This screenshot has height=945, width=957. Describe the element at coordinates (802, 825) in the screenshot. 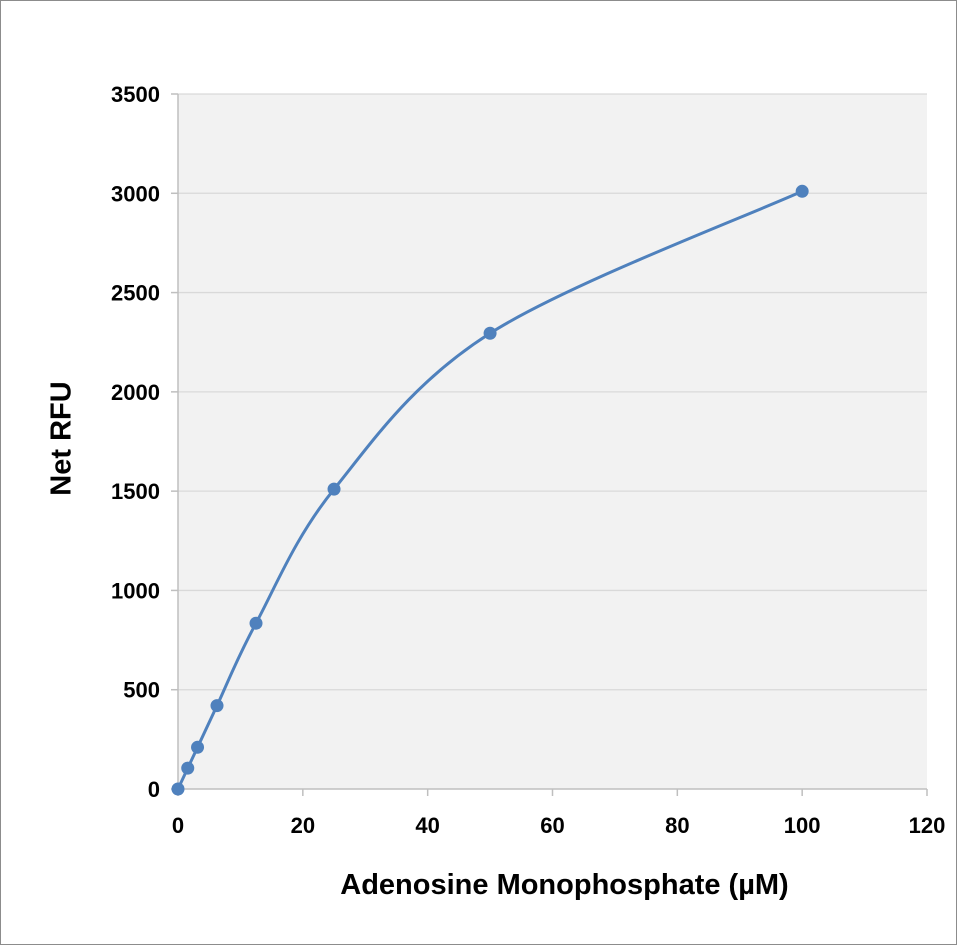

I see `x-tick-label-100: 100` at that location.